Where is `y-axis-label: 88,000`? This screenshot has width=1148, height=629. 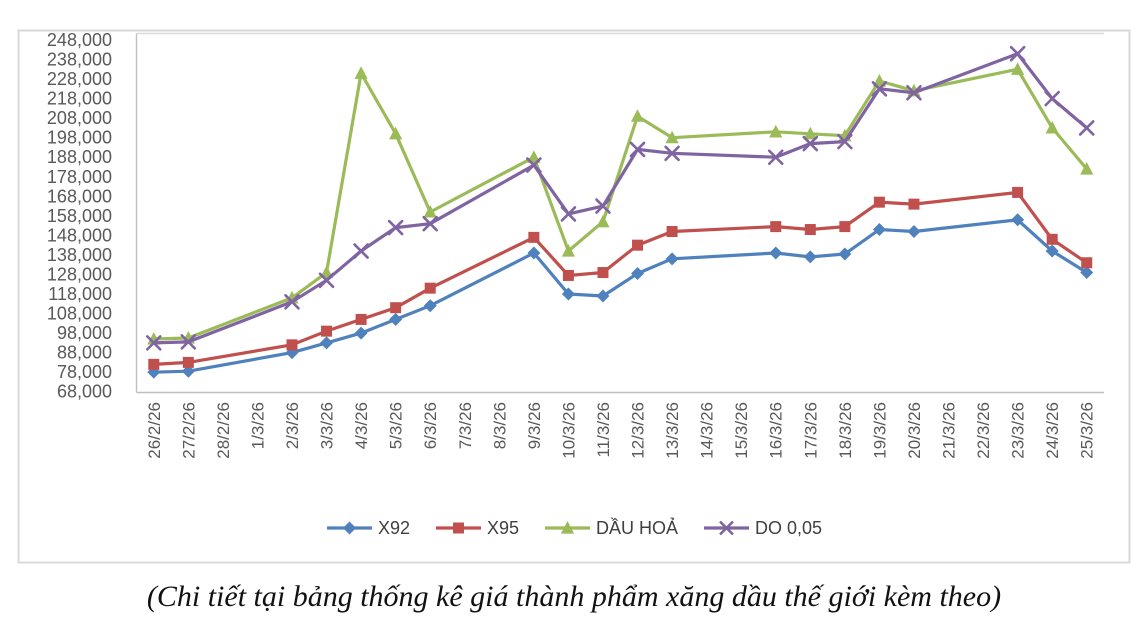
y-axis-label: 88,000 is located at coordinates (84, 353).